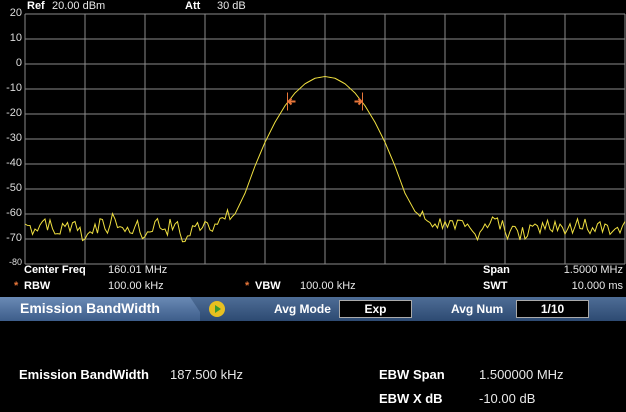 Image resolution: width=626 pixels, height=412 pixels. What do you see at coordinates (302, 309) in the screenshot?
I see `avg-mode-label: Avg Mode` at bounding box center [302, 309].